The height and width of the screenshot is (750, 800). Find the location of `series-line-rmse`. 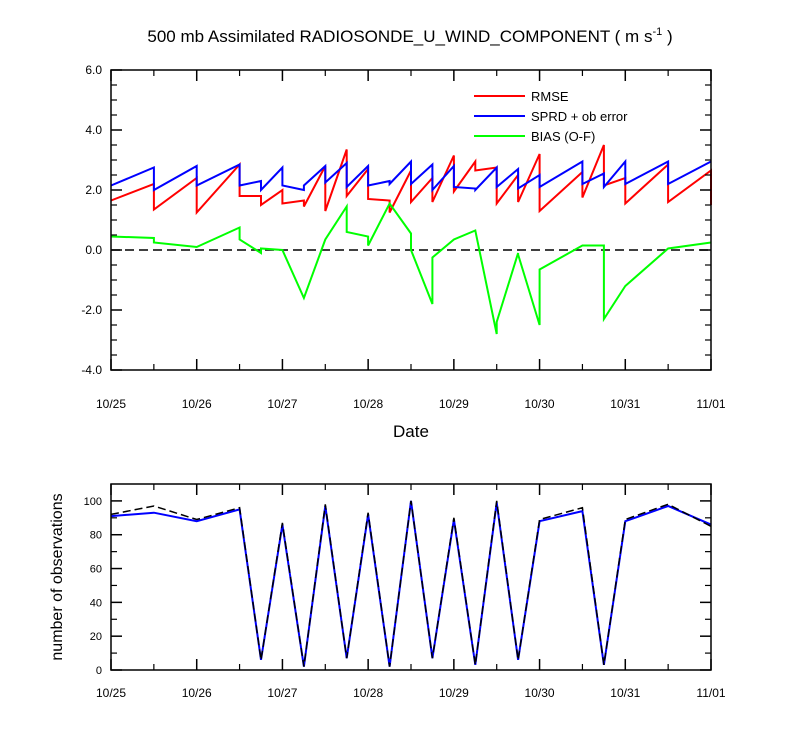

series-line-rmse is located at coordinates (411, 180).